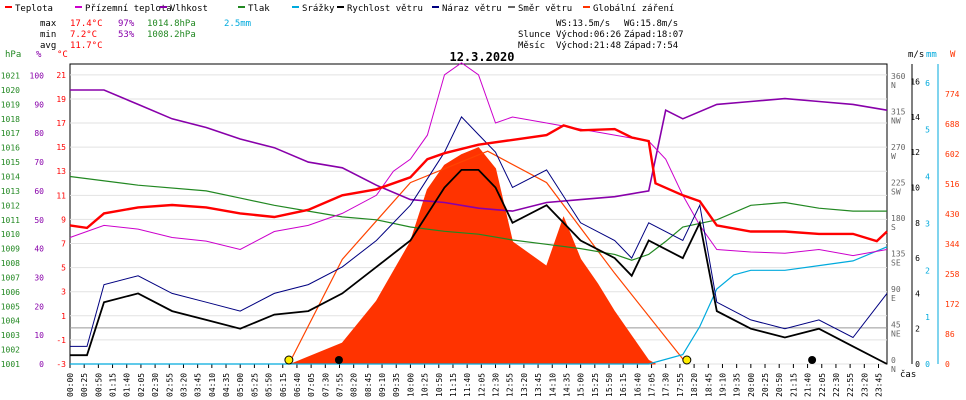  I want to click on x-tick-label: 11:40, so click(467, 385).